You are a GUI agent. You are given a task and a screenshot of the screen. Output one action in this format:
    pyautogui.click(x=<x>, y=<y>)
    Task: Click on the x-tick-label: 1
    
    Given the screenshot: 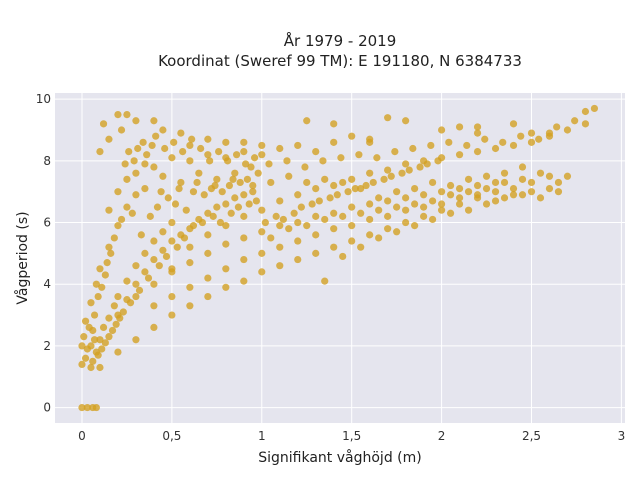 What is the action you would take?
    pyautogui.click(x=262, y=436)
    